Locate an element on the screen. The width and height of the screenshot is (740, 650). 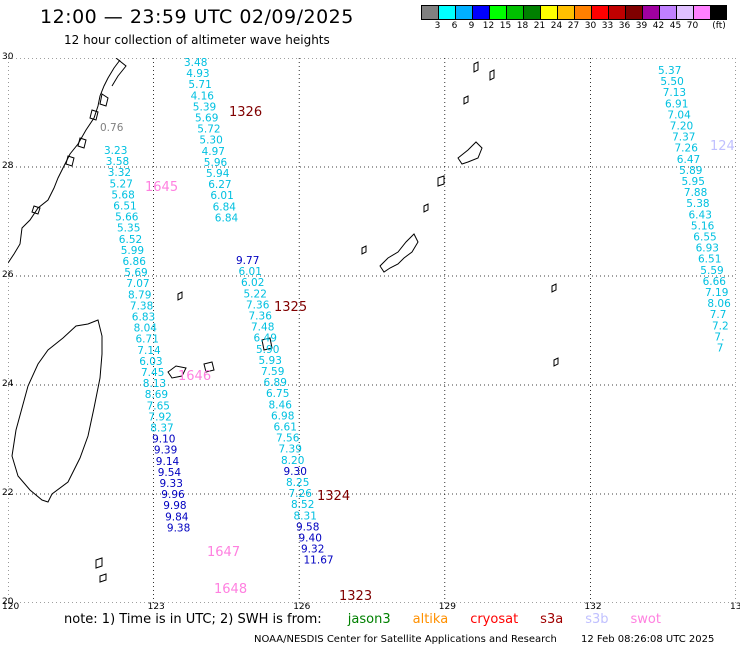
wave-height-value: 7.48 is located at coordinates (262, 328).